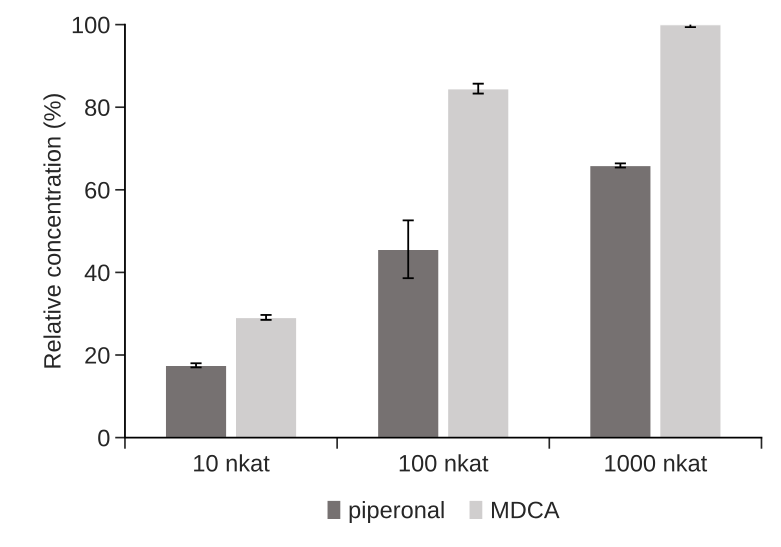  What do you see at coordinates (656, 463) in the screenshot?
I see `x-tick-label: 1000 nkat` at bounding box center [656, 463].